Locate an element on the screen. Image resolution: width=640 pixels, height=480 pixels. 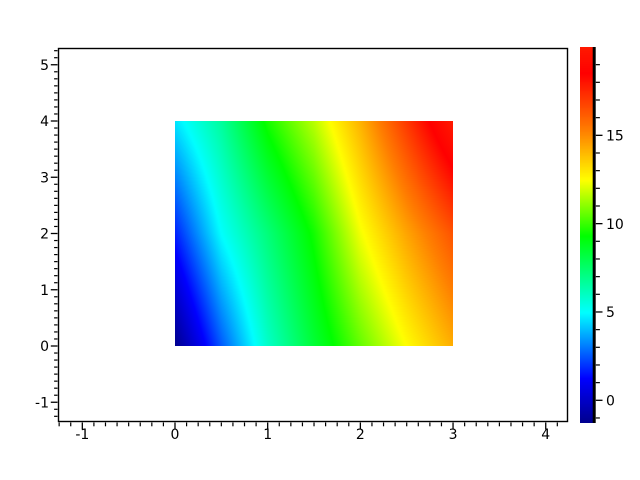
colorbar-tick-label: 5 is located at coordinates (610, 313).